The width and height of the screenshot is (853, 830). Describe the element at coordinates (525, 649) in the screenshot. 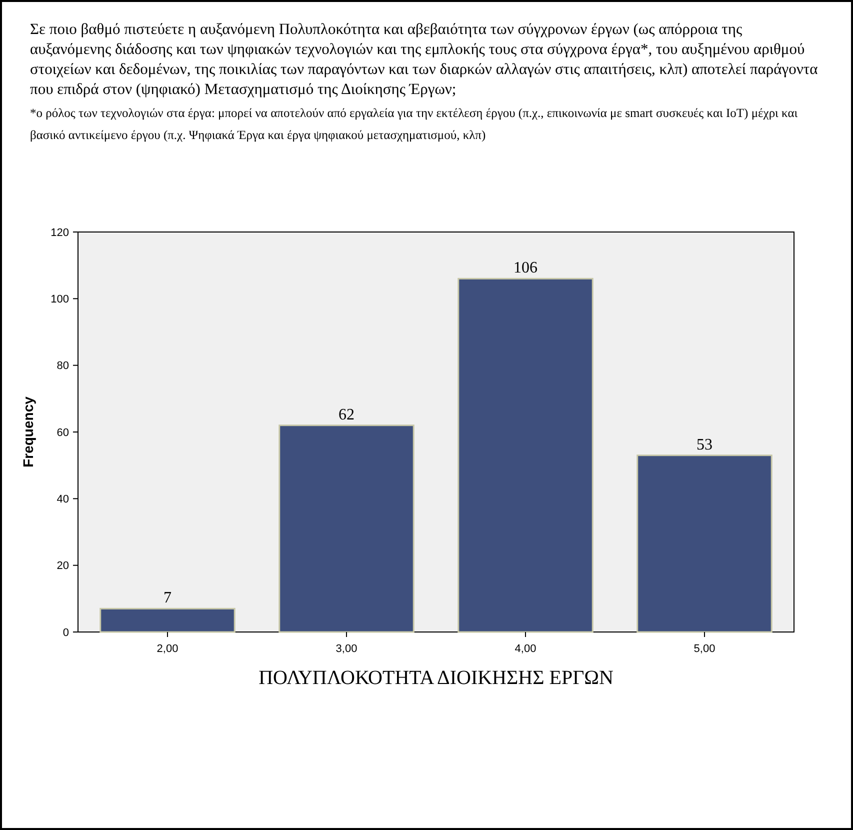

I see `x-tick-label: 4,00` at that location.